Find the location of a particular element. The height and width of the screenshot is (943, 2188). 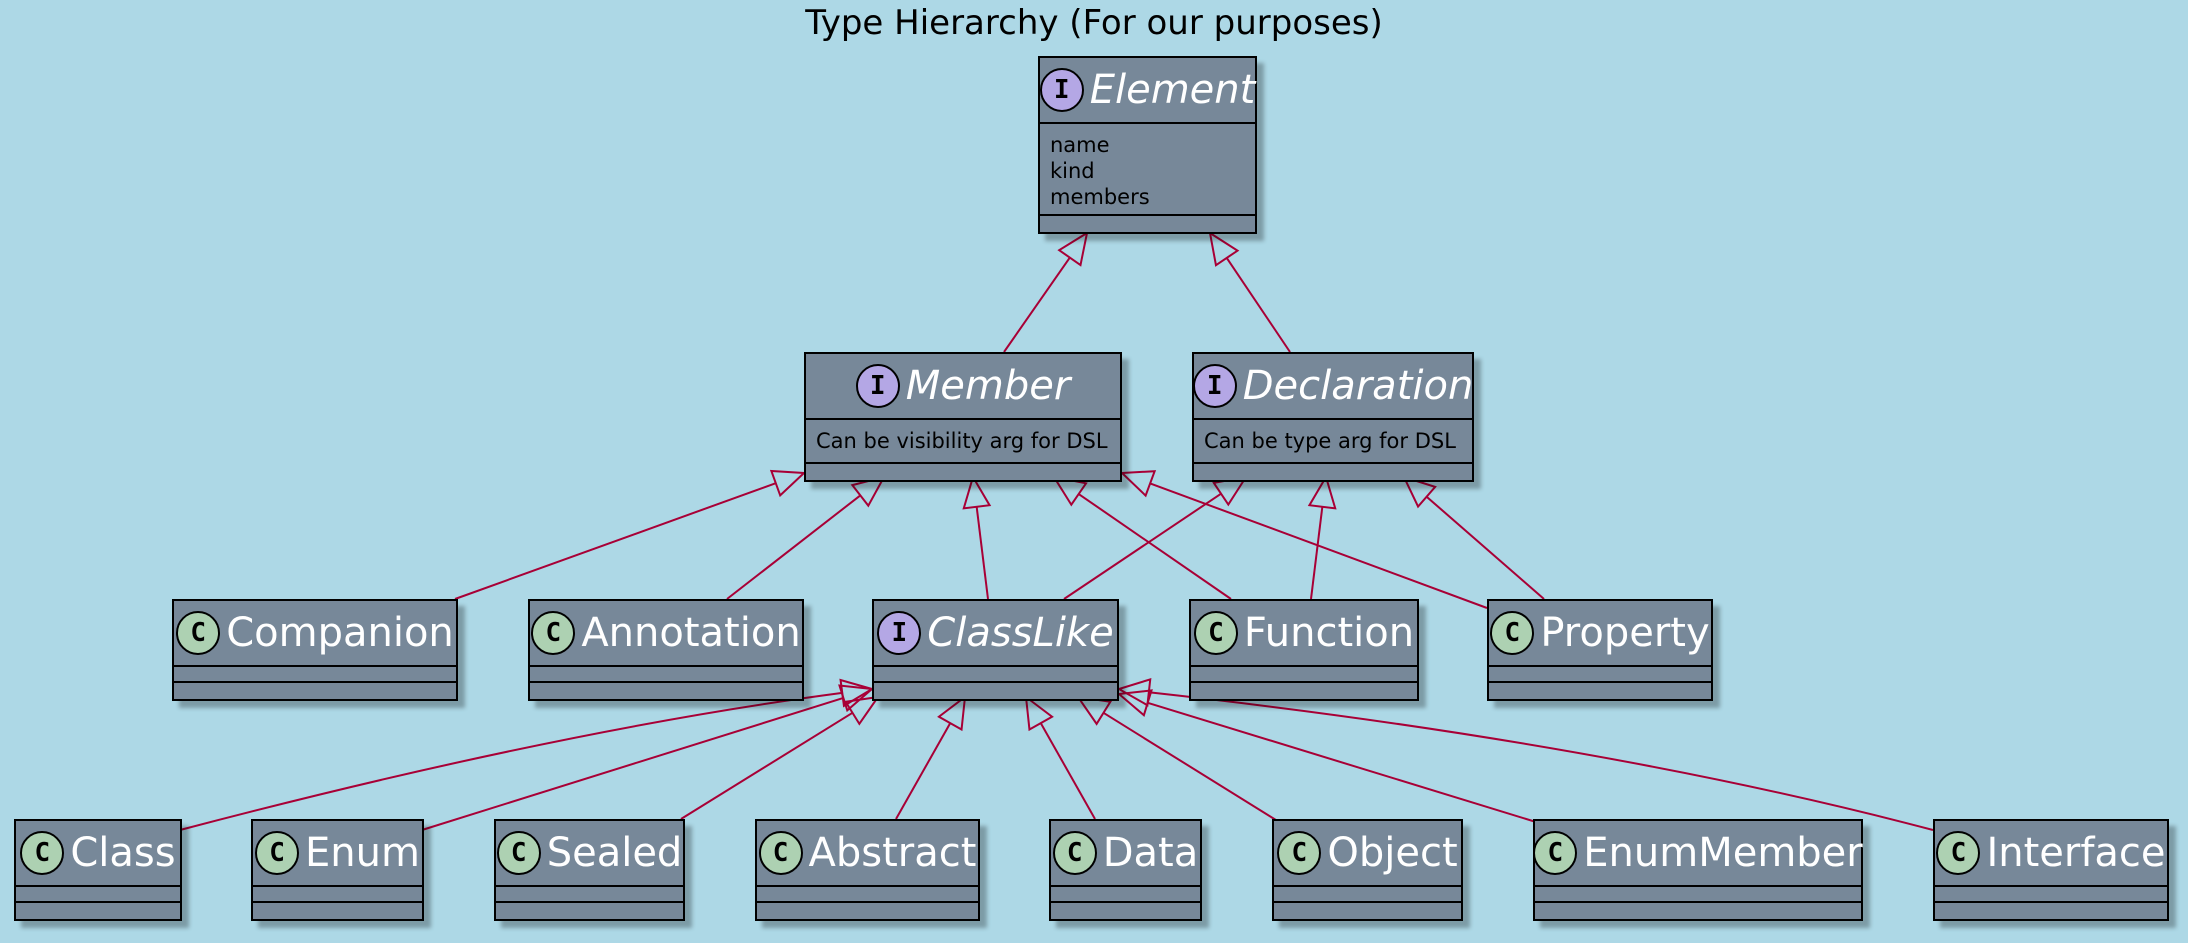

uml-node-header: I Element is located at coordinates (1147, 91).